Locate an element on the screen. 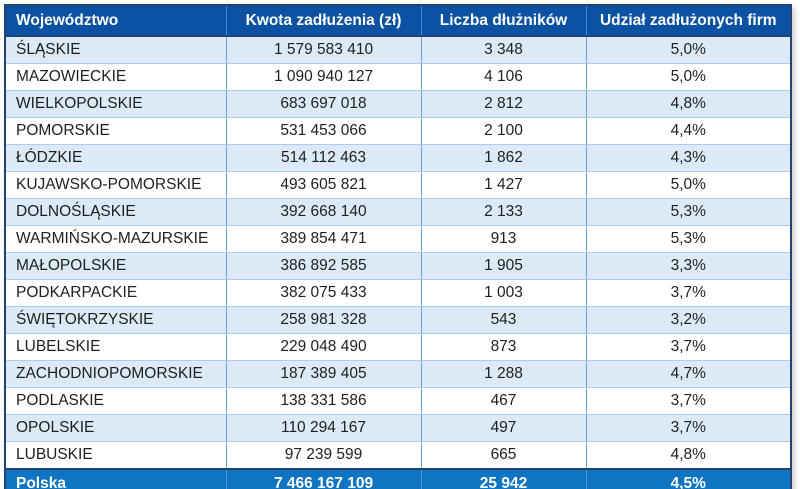  cell-kwota: 187 389 405 is located at coordinates (323, 374).